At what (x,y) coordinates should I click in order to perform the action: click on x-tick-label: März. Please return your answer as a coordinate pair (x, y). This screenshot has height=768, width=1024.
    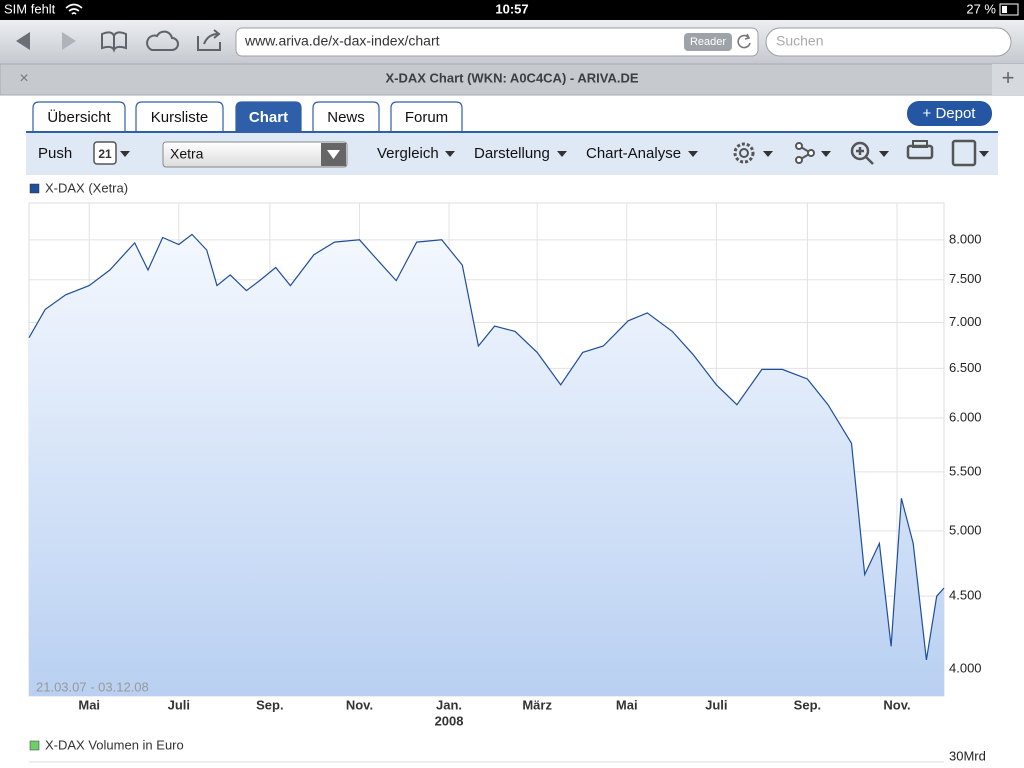
    Looking at the image, I should click on (537, 704).